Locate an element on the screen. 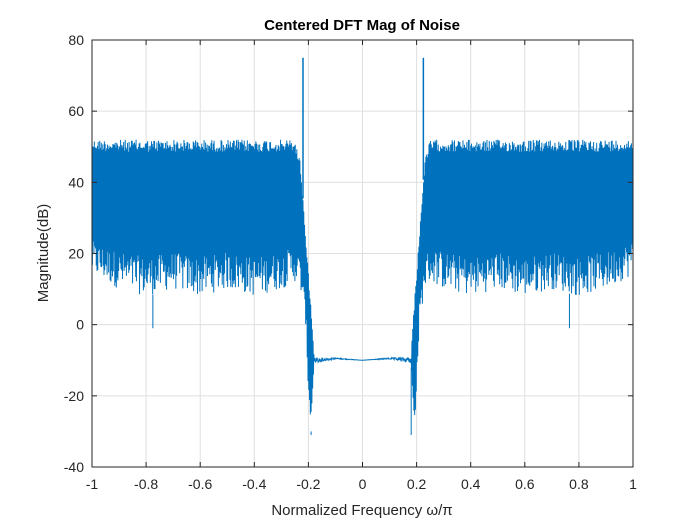  y-axis-label: Magnitude(dB) is located at coordinates (43, 253).